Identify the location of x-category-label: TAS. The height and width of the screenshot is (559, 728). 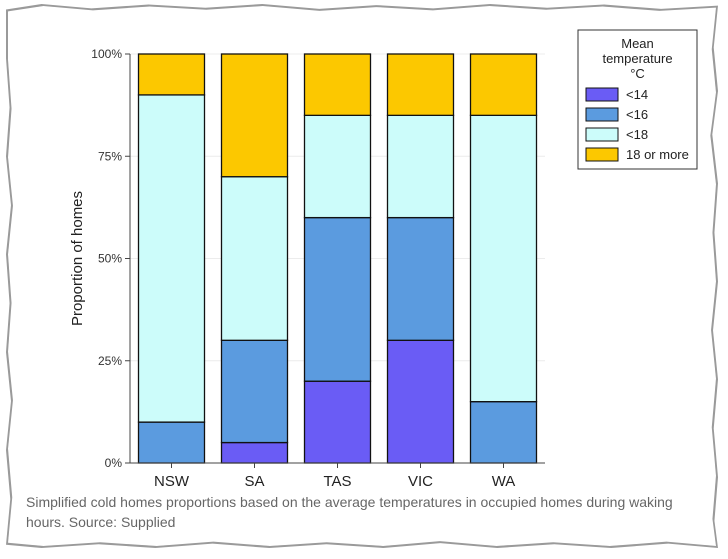
(337, 481).